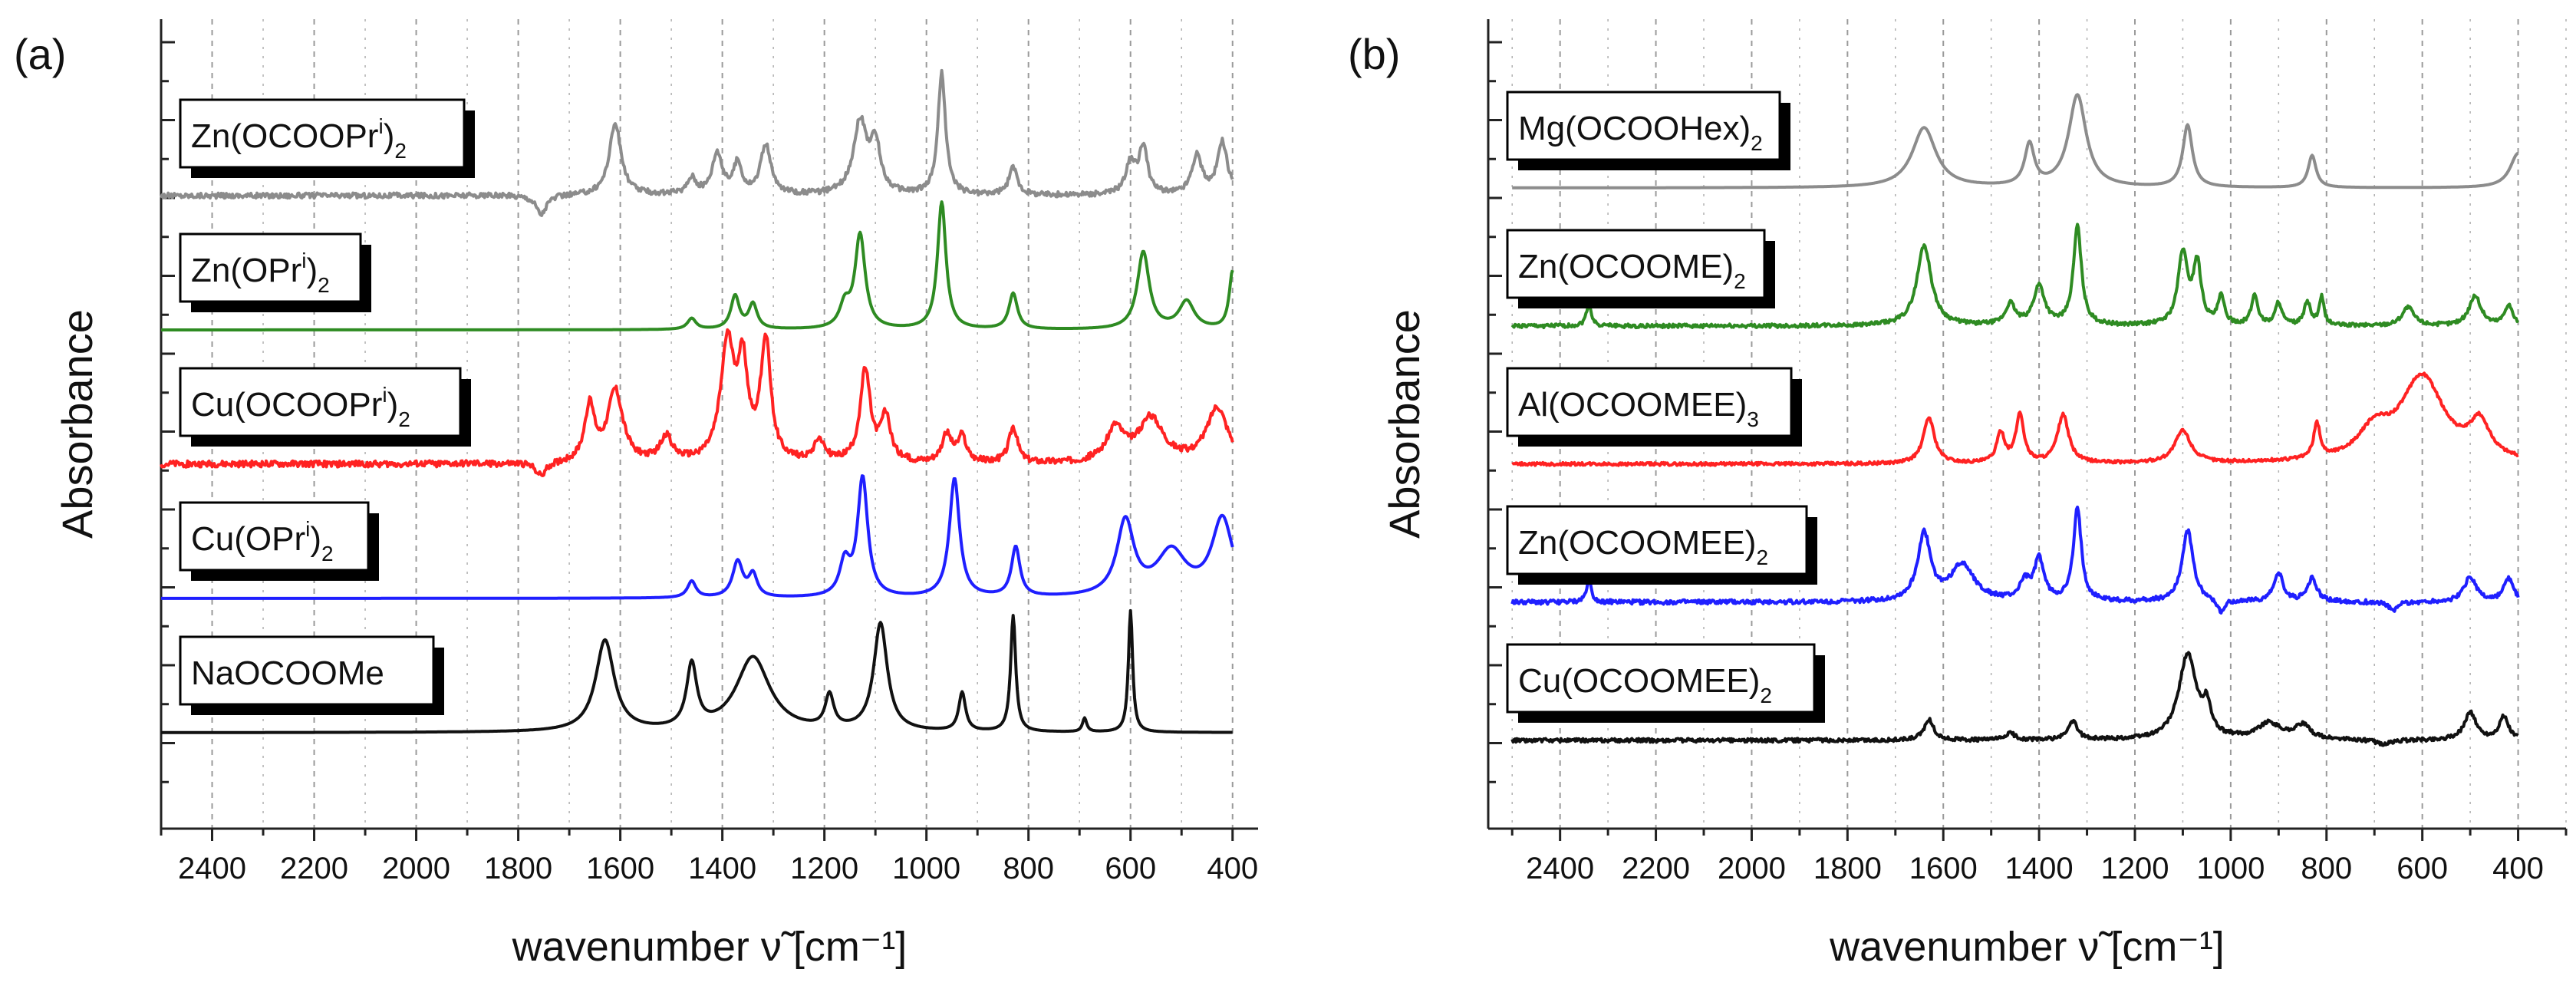 Image resolution: width=2576 pixels, height=989 pixels. I want to click on series-3: Zn(OCOOMEE)2, so click(2013, 560).